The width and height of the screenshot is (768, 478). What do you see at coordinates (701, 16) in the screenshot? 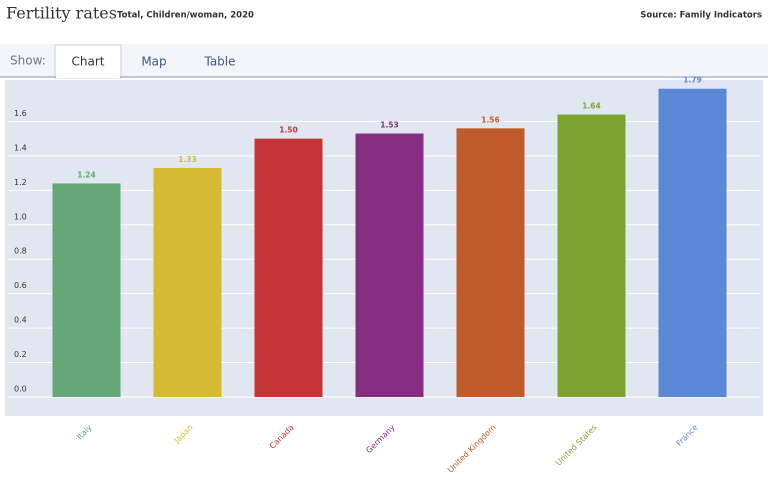
I see `source: Source: Family Indicators` at bounding box center [701, 16].